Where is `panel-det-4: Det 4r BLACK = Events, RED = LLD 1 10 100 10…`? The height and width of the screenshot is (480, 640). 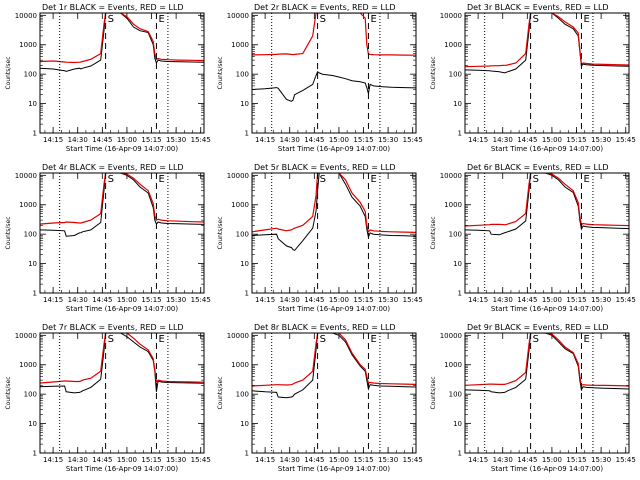
panel-det-4: Det 4r BLACK = Events, RED = LLD 1 10 100 10… is located at coordinates (108, 238).